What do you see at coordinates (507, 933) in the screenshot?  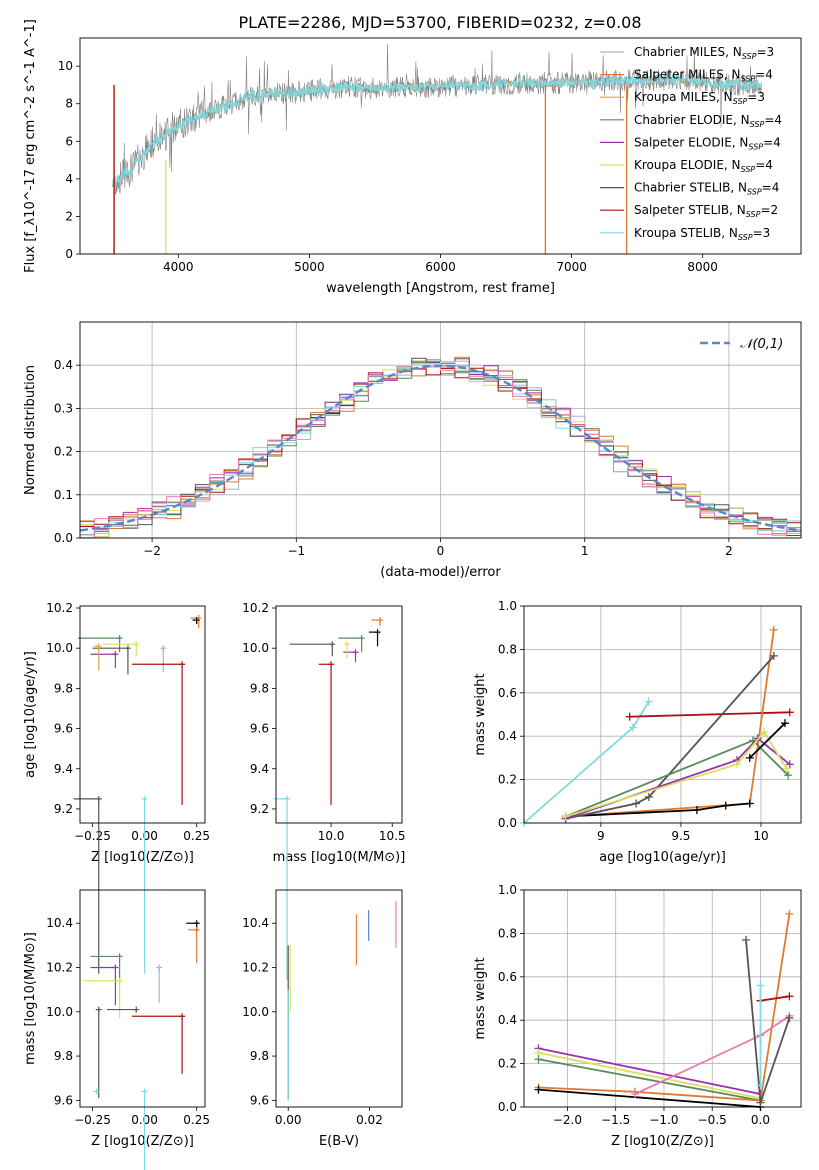 I see `weight-Z-ytick-label: 0.8` at bounding box center [507, 933].